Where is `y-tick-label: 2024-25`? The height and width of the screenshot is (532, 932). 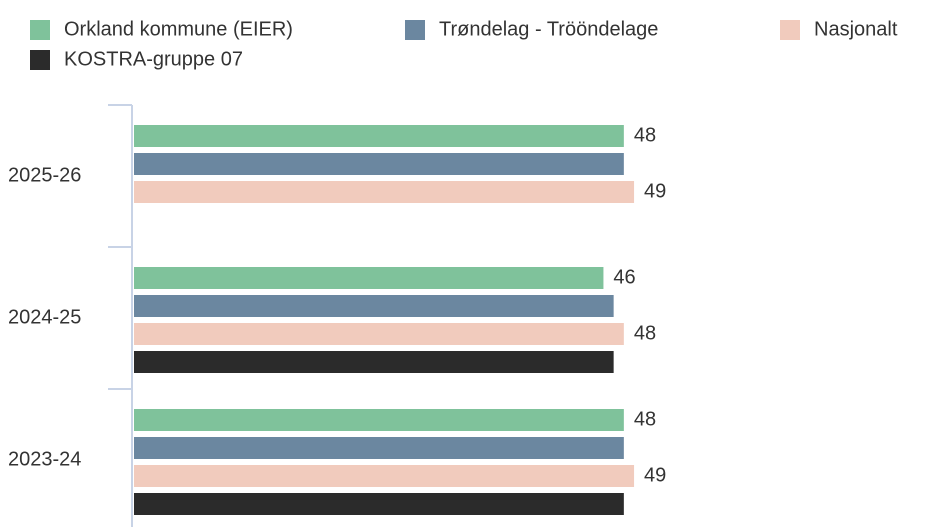 y-tick-label: 2024-25 is located at coordinates (44, 317).